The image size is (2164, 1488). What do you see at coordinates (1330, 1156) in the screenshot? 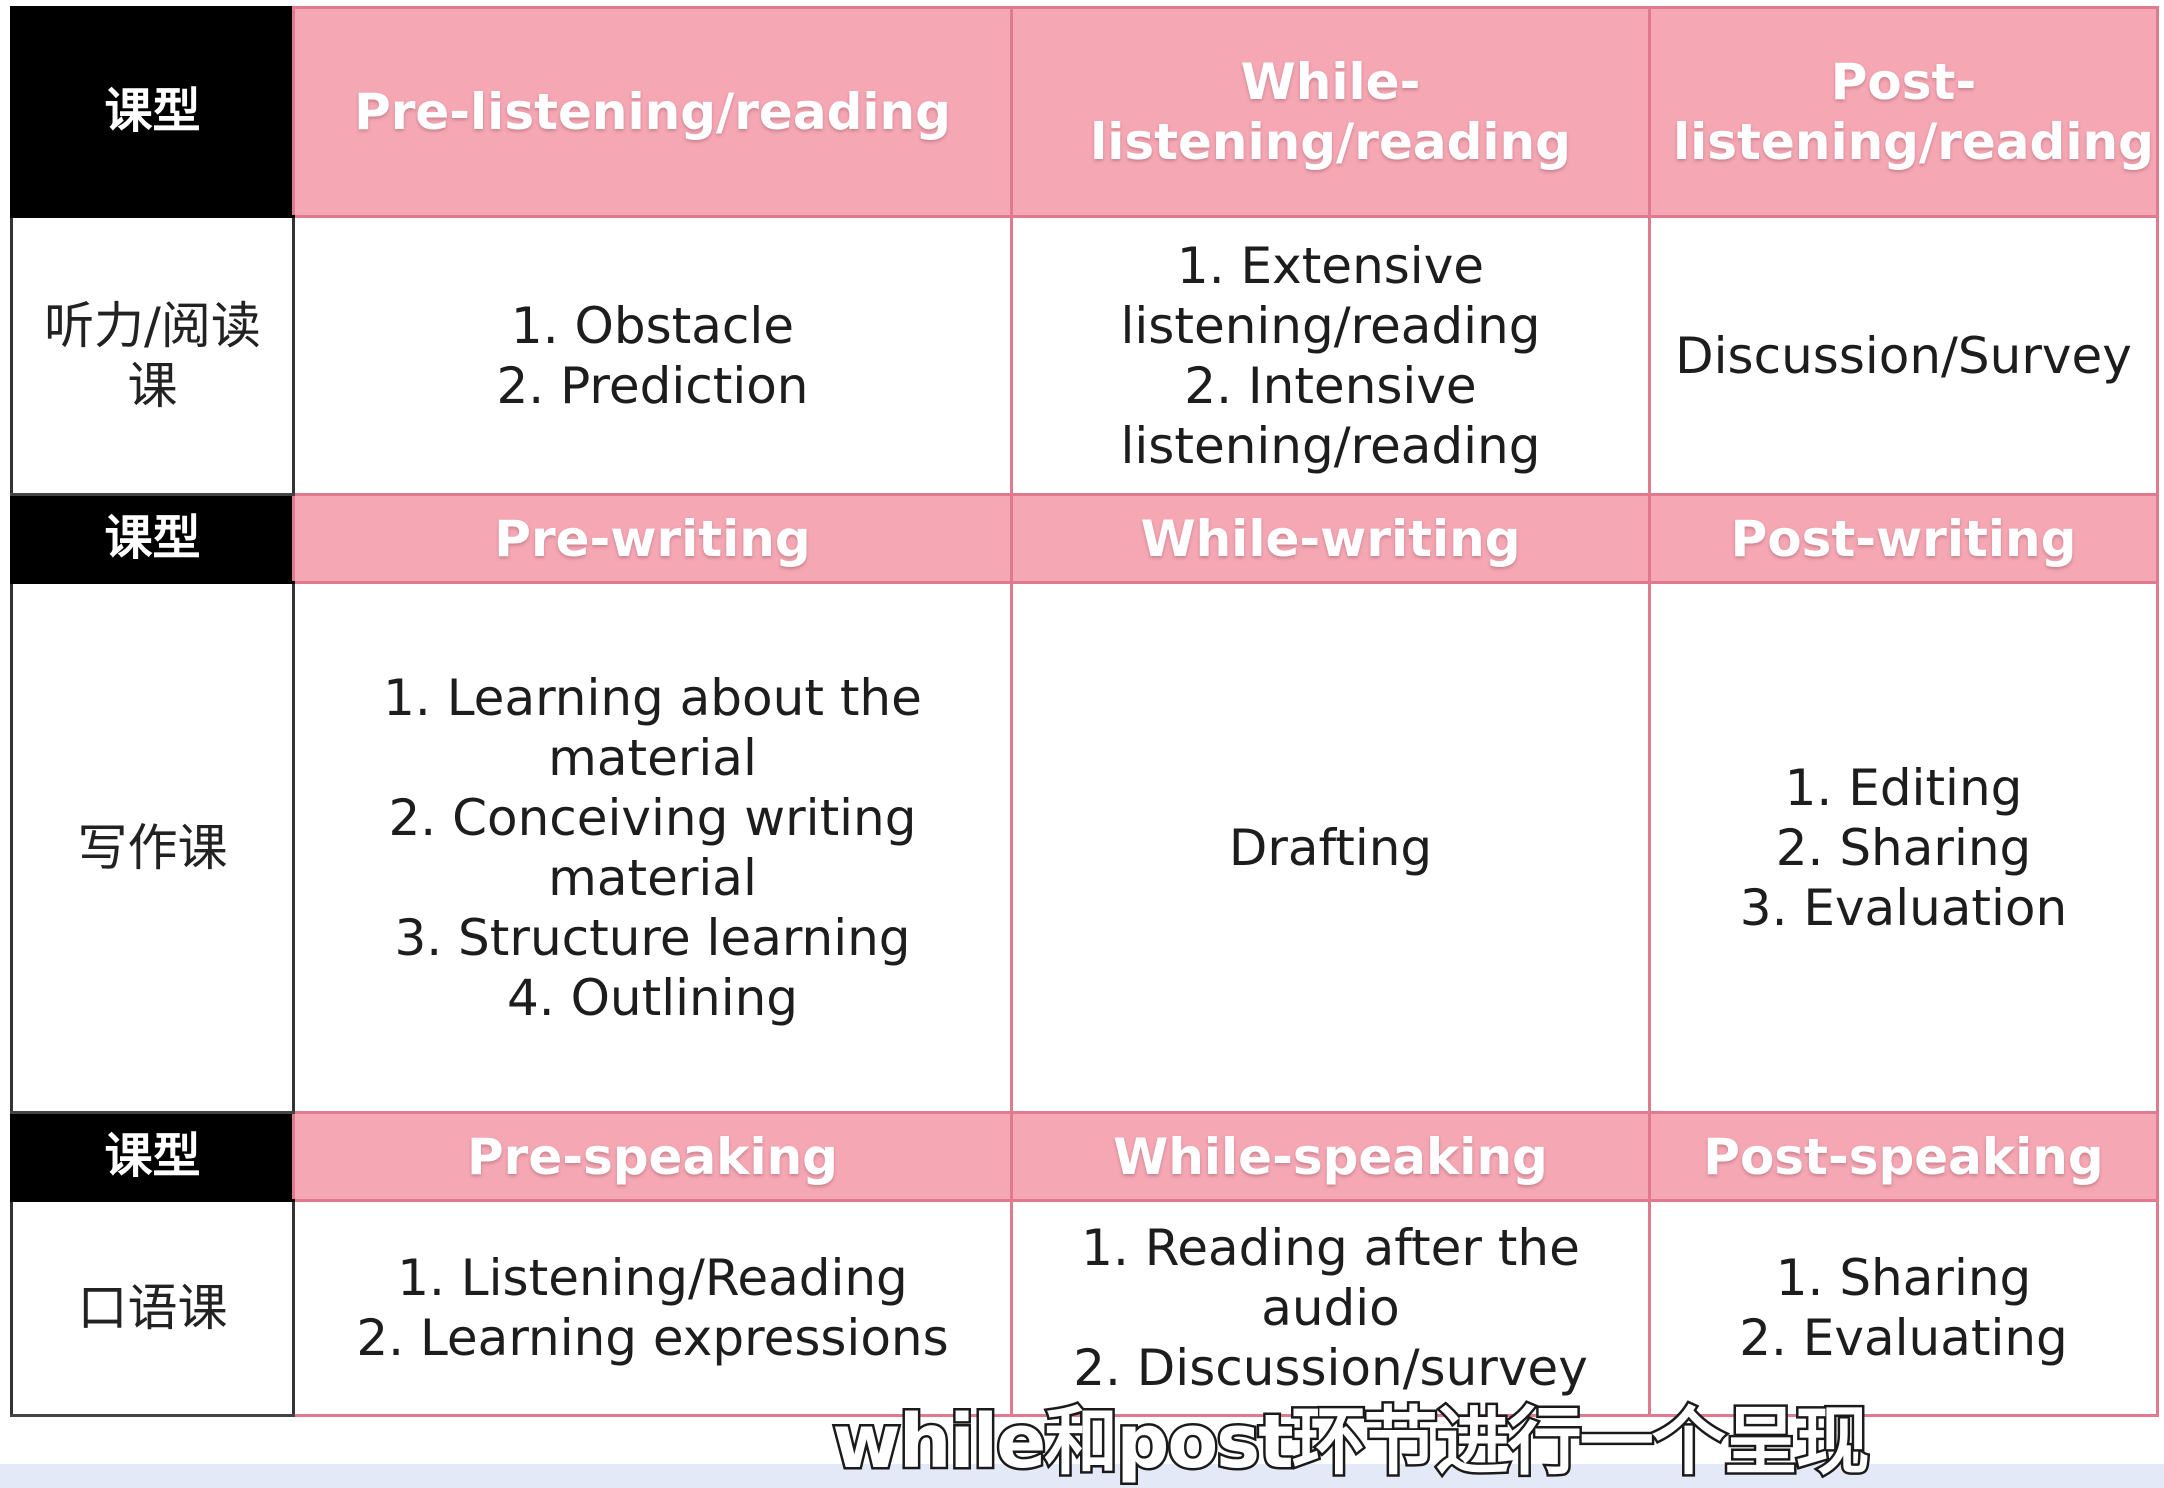
I see `phase-header-while: While-speaking` at bounding box center [1330, 1156].